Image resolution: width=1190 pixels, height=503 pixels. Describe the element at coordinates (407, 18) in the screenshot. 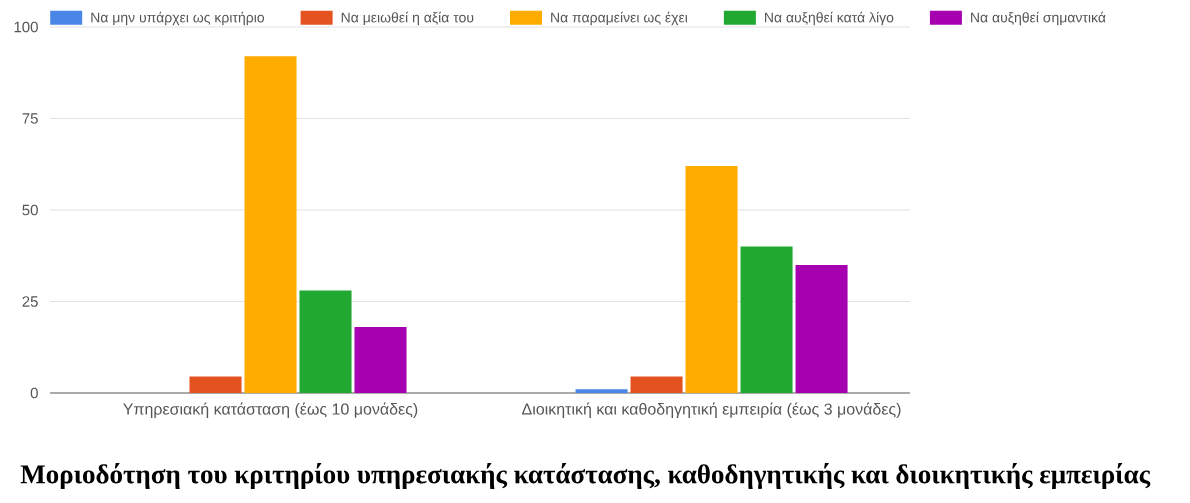

I see `legend-label: Να μειωθεί η αξία του` at that location.